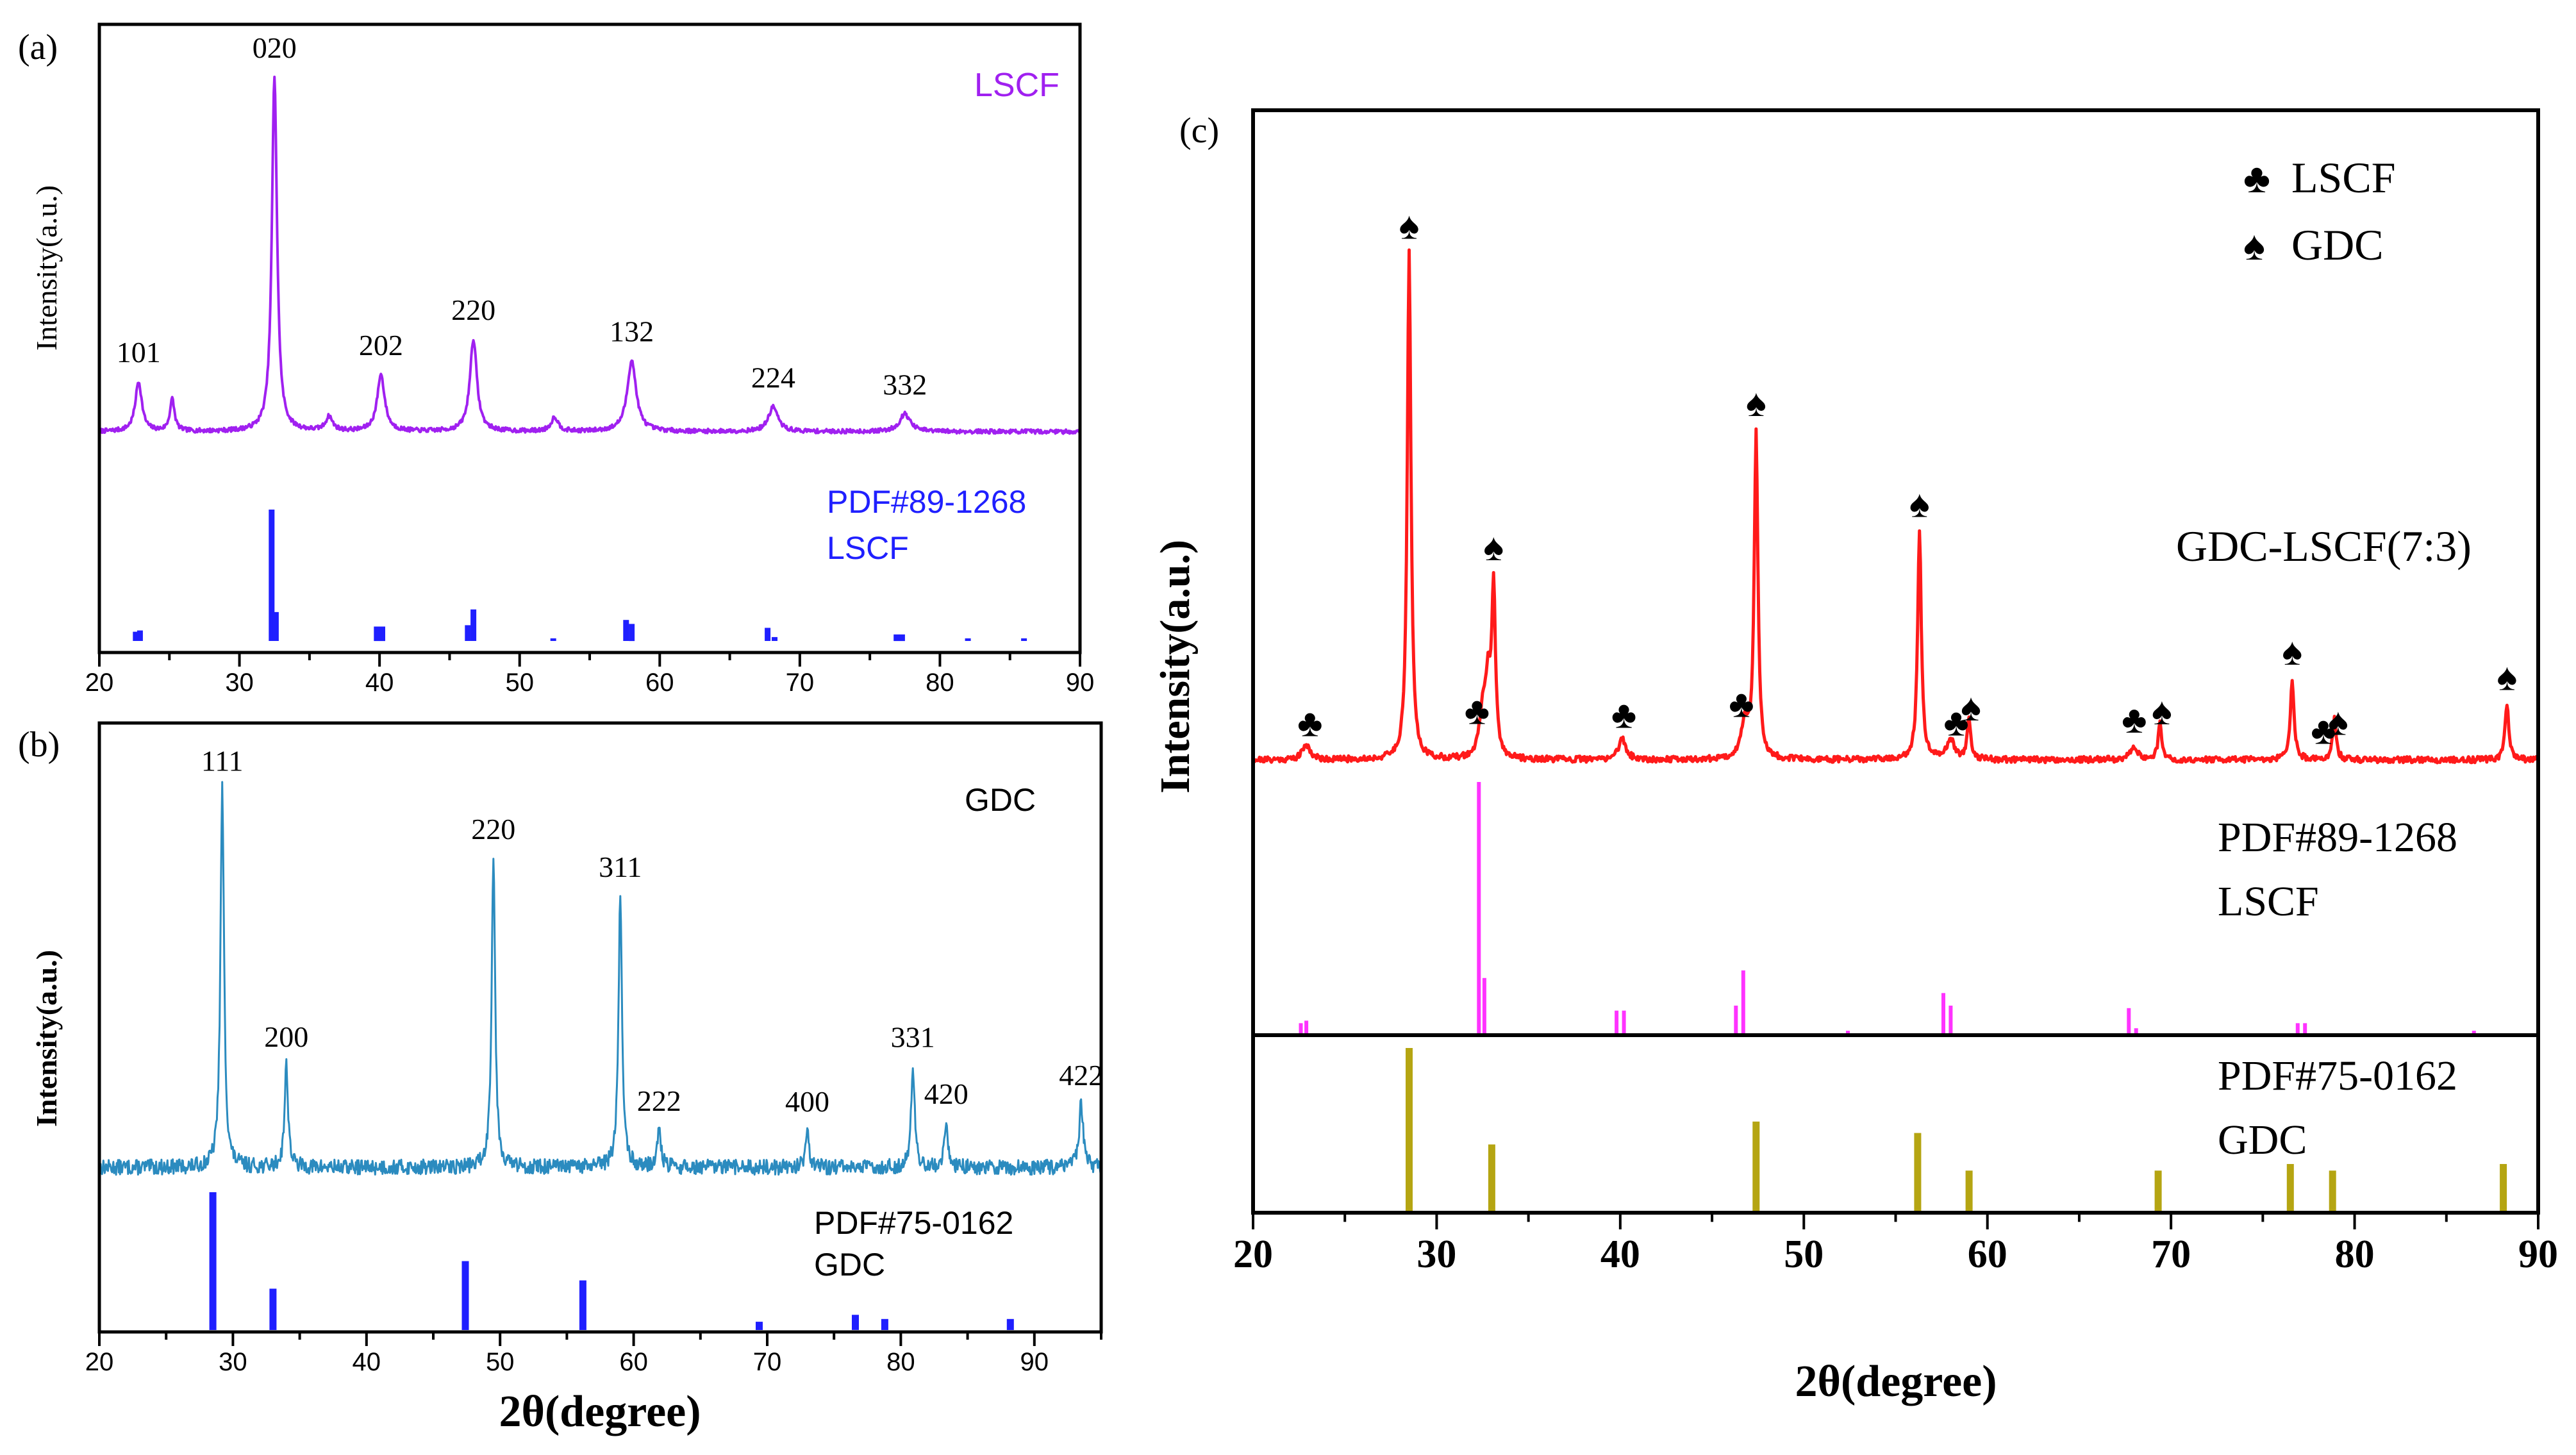 This screenshot has height=1455, width=2576. I want to click on panel-c-lscf-reference-phase: LSCF, so click(2269, 901).